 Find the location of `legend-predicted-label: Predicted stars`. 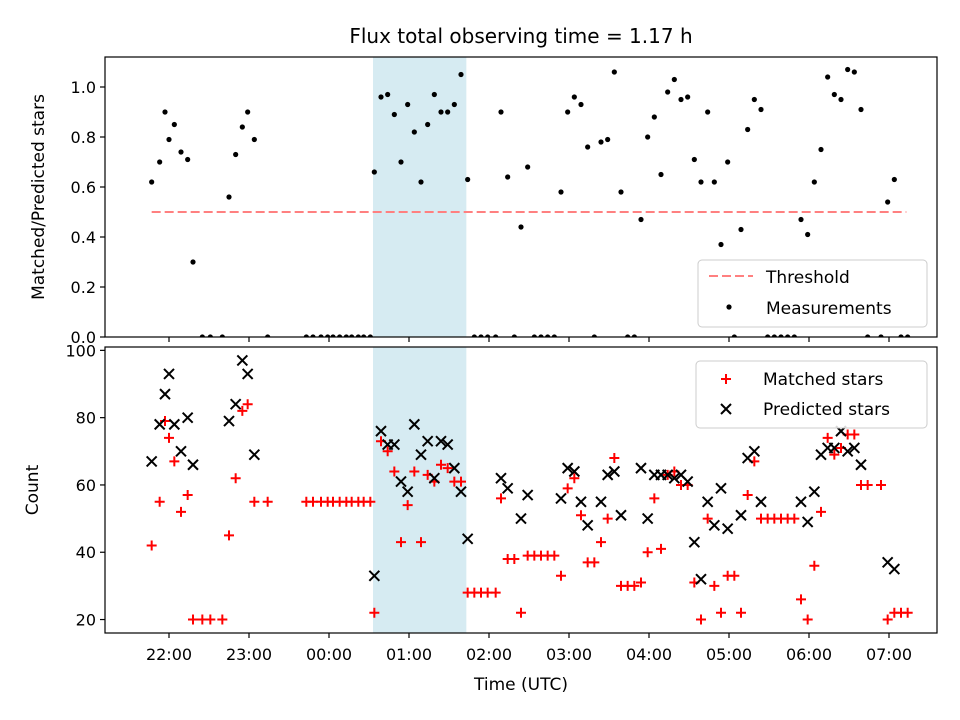

legend-predicted-label: Predicted stars is located at coordinates (826, 410).